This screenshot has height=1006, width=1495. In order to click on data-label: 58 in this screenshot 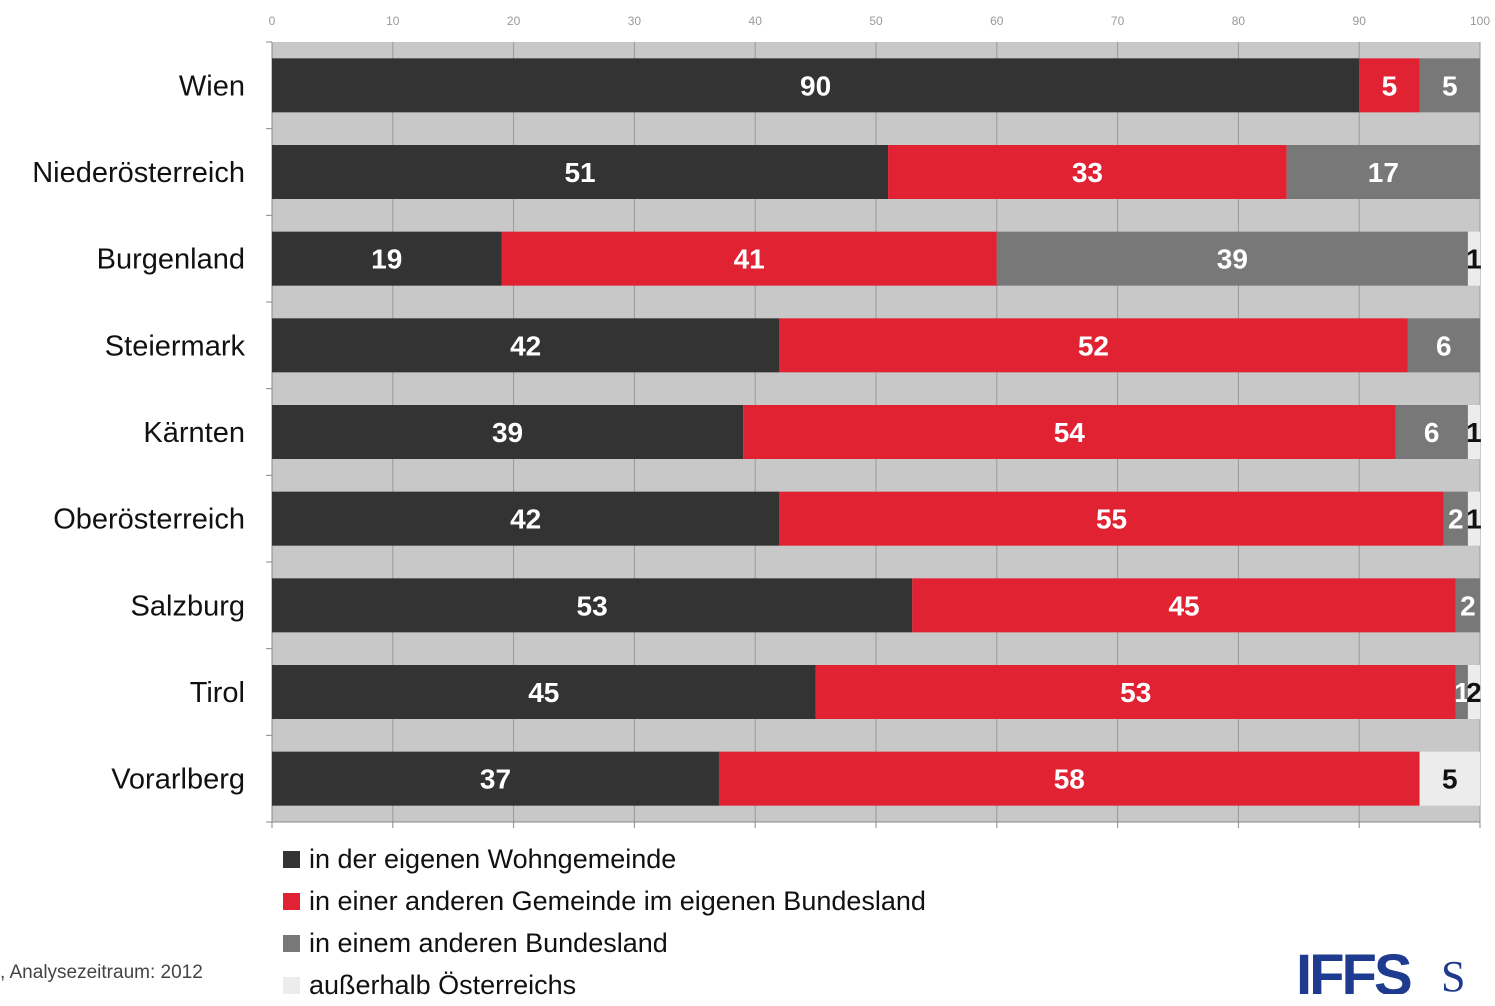, I will do `click(1069, 779)`.